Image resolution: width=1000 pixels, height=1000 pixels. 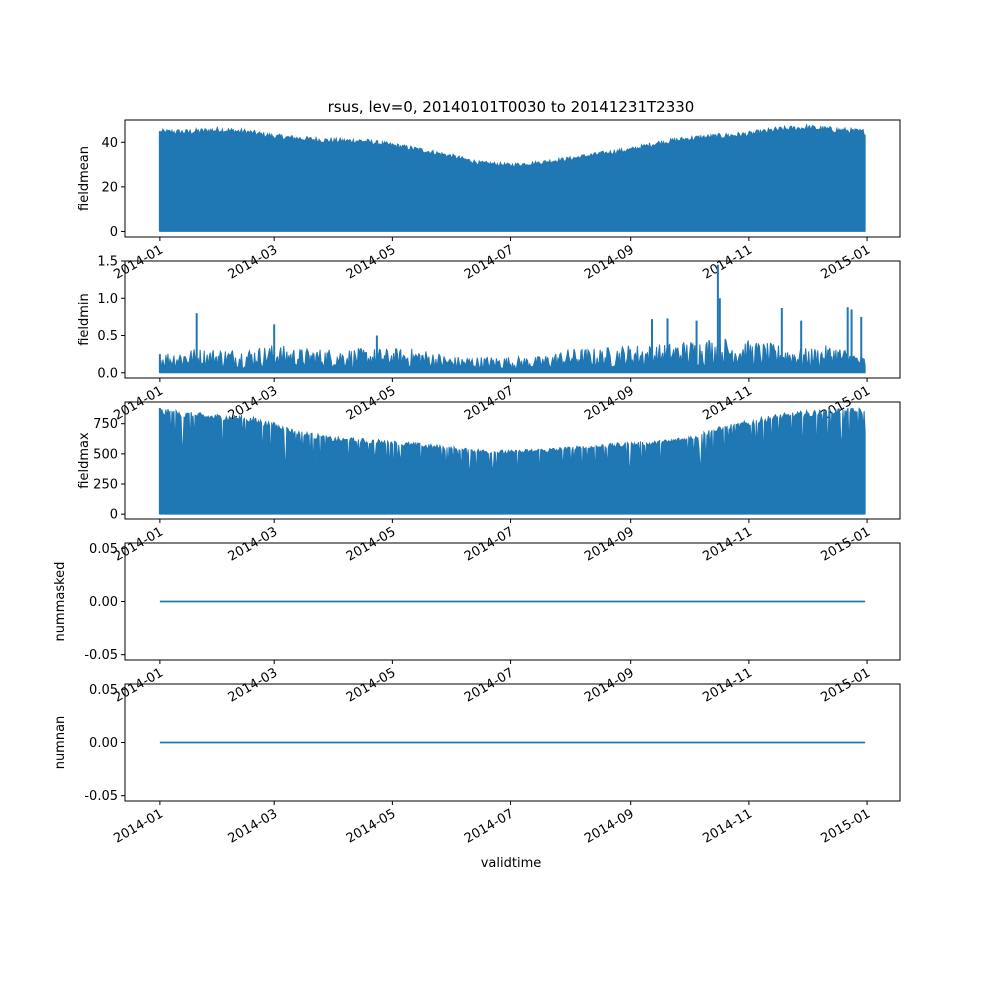 I want to click on y-tick-label: 40, so click(x=109, y=143).